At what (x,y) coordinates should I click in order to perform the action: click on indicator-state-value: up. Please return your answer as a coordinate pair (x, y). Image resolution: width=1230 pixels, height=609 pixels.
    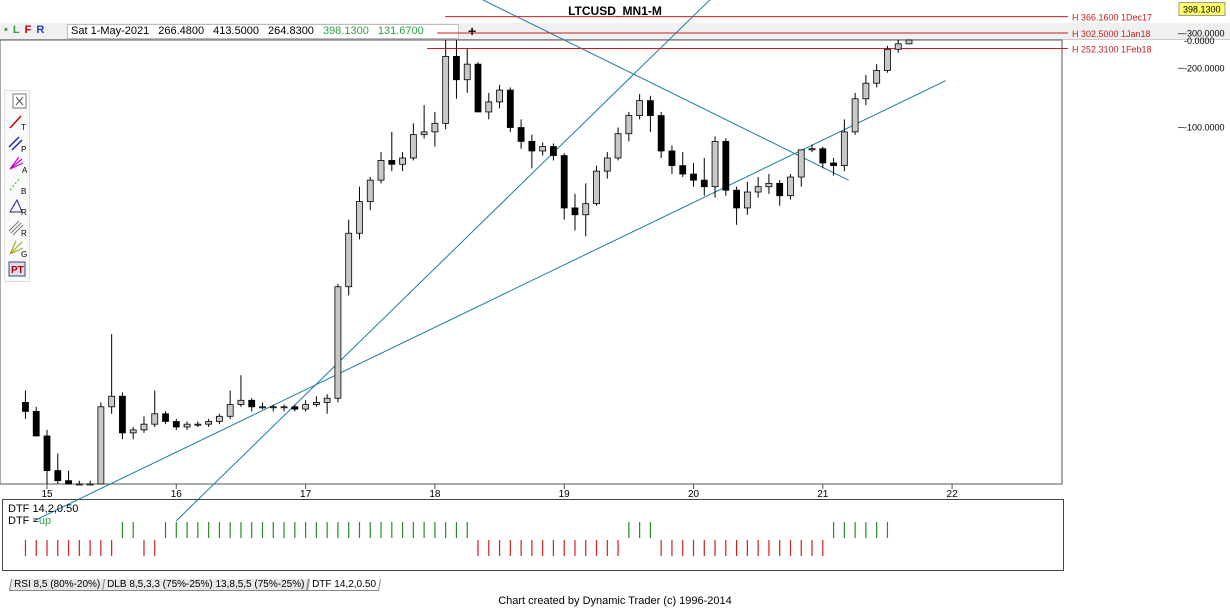
    Looking at the image, I should click on (45, 521).